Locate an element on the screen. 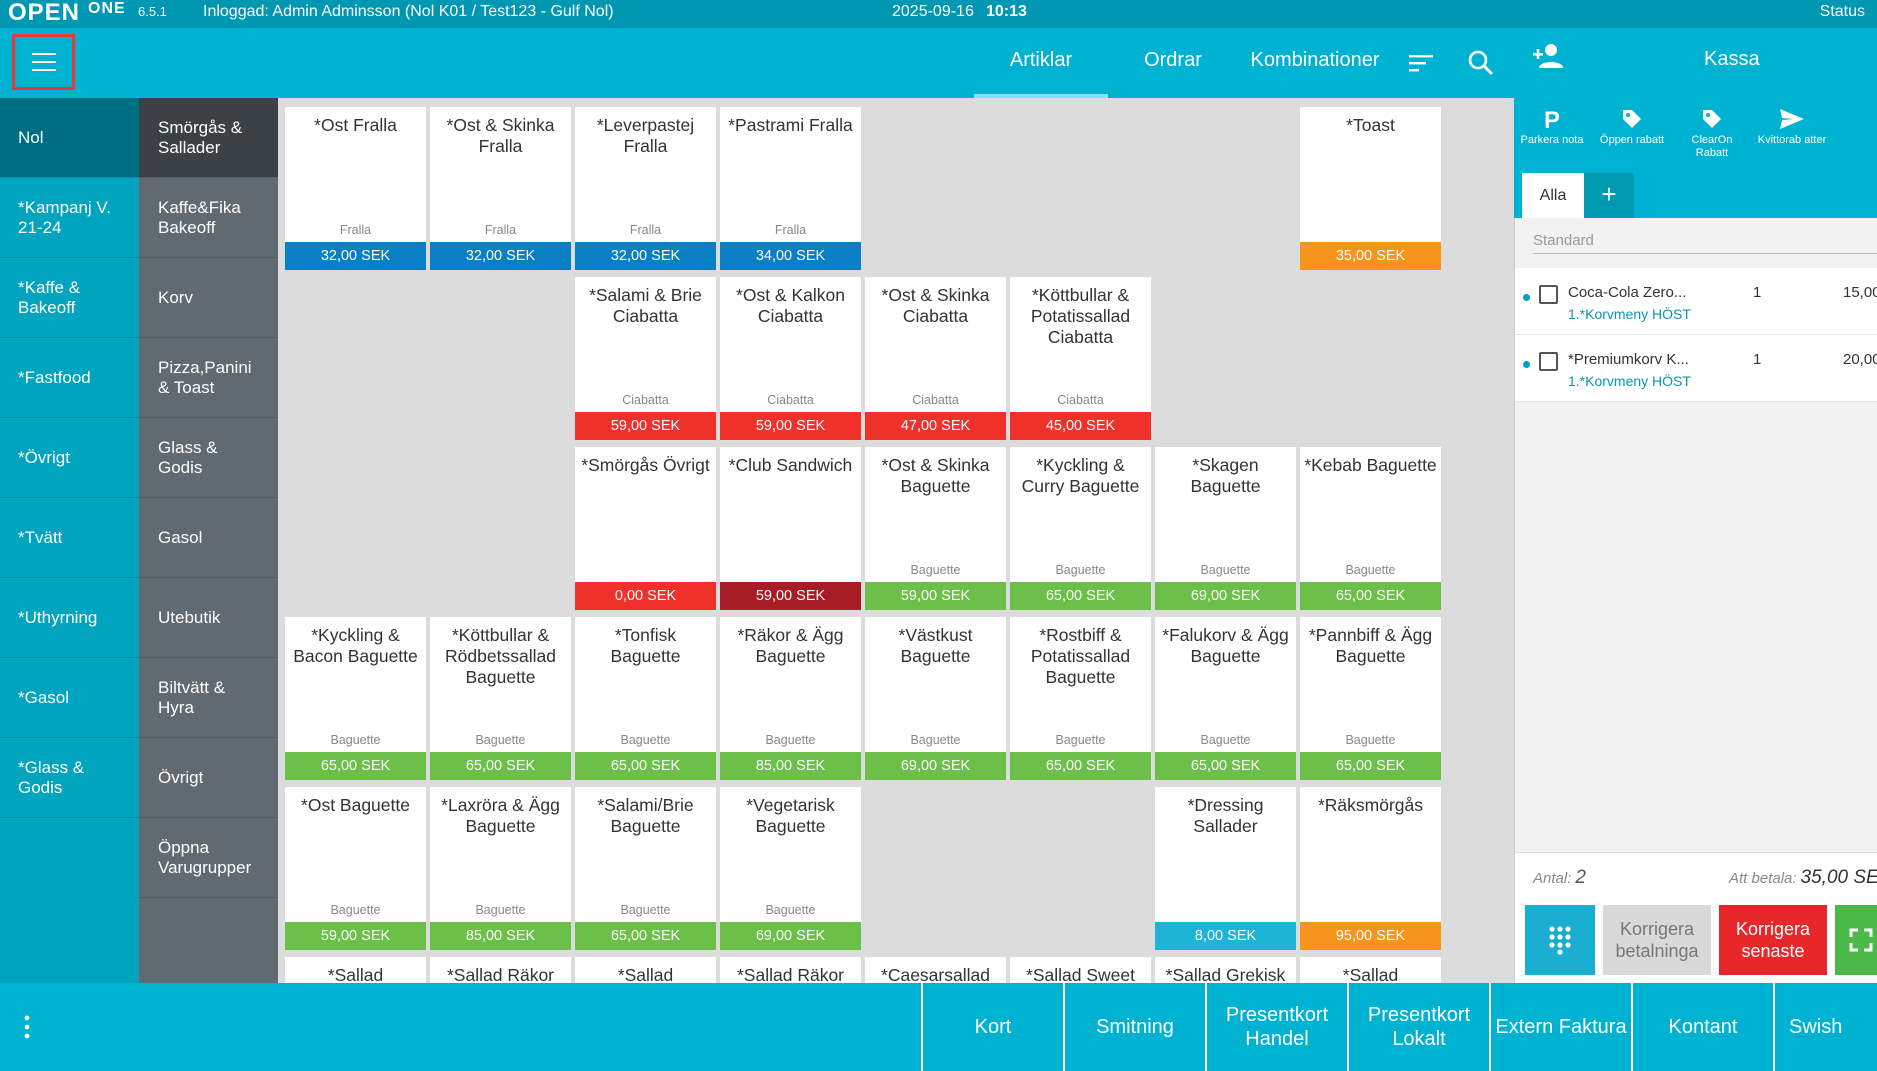  product-tile: *Ost & Skinka Fralla Fralla 32,00 SEK is located at coordinates (500, 188).